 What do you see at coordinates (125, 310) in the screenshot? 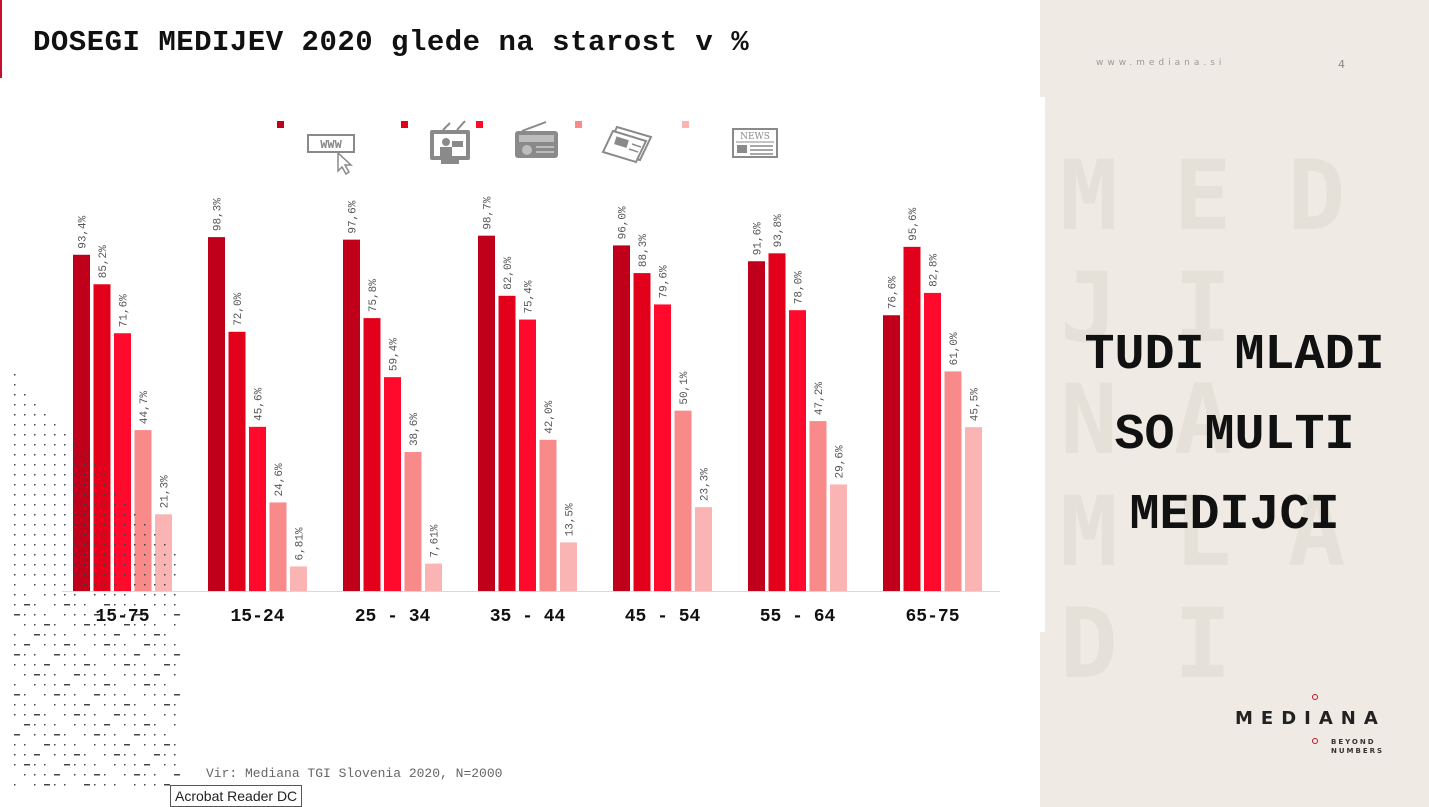
I see `data-label: 71,6%` at bounding box center [125, 310].